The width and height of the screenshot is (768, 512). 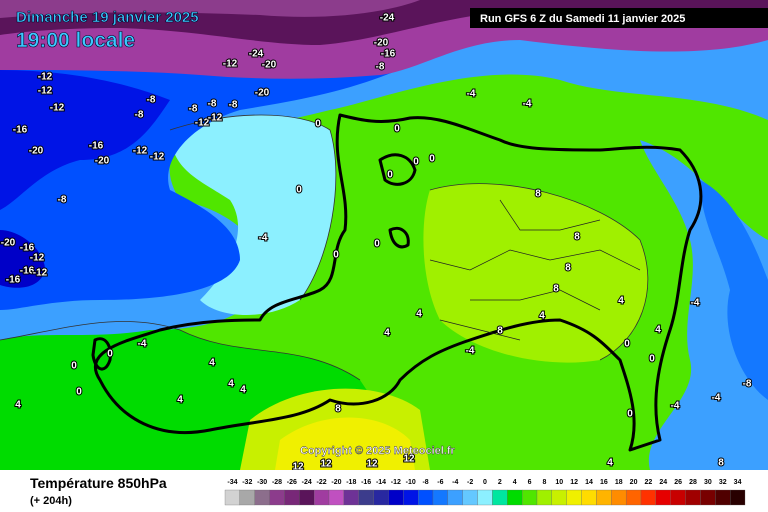 I want to click on scale-label: 30, so click(x=708, y=482).